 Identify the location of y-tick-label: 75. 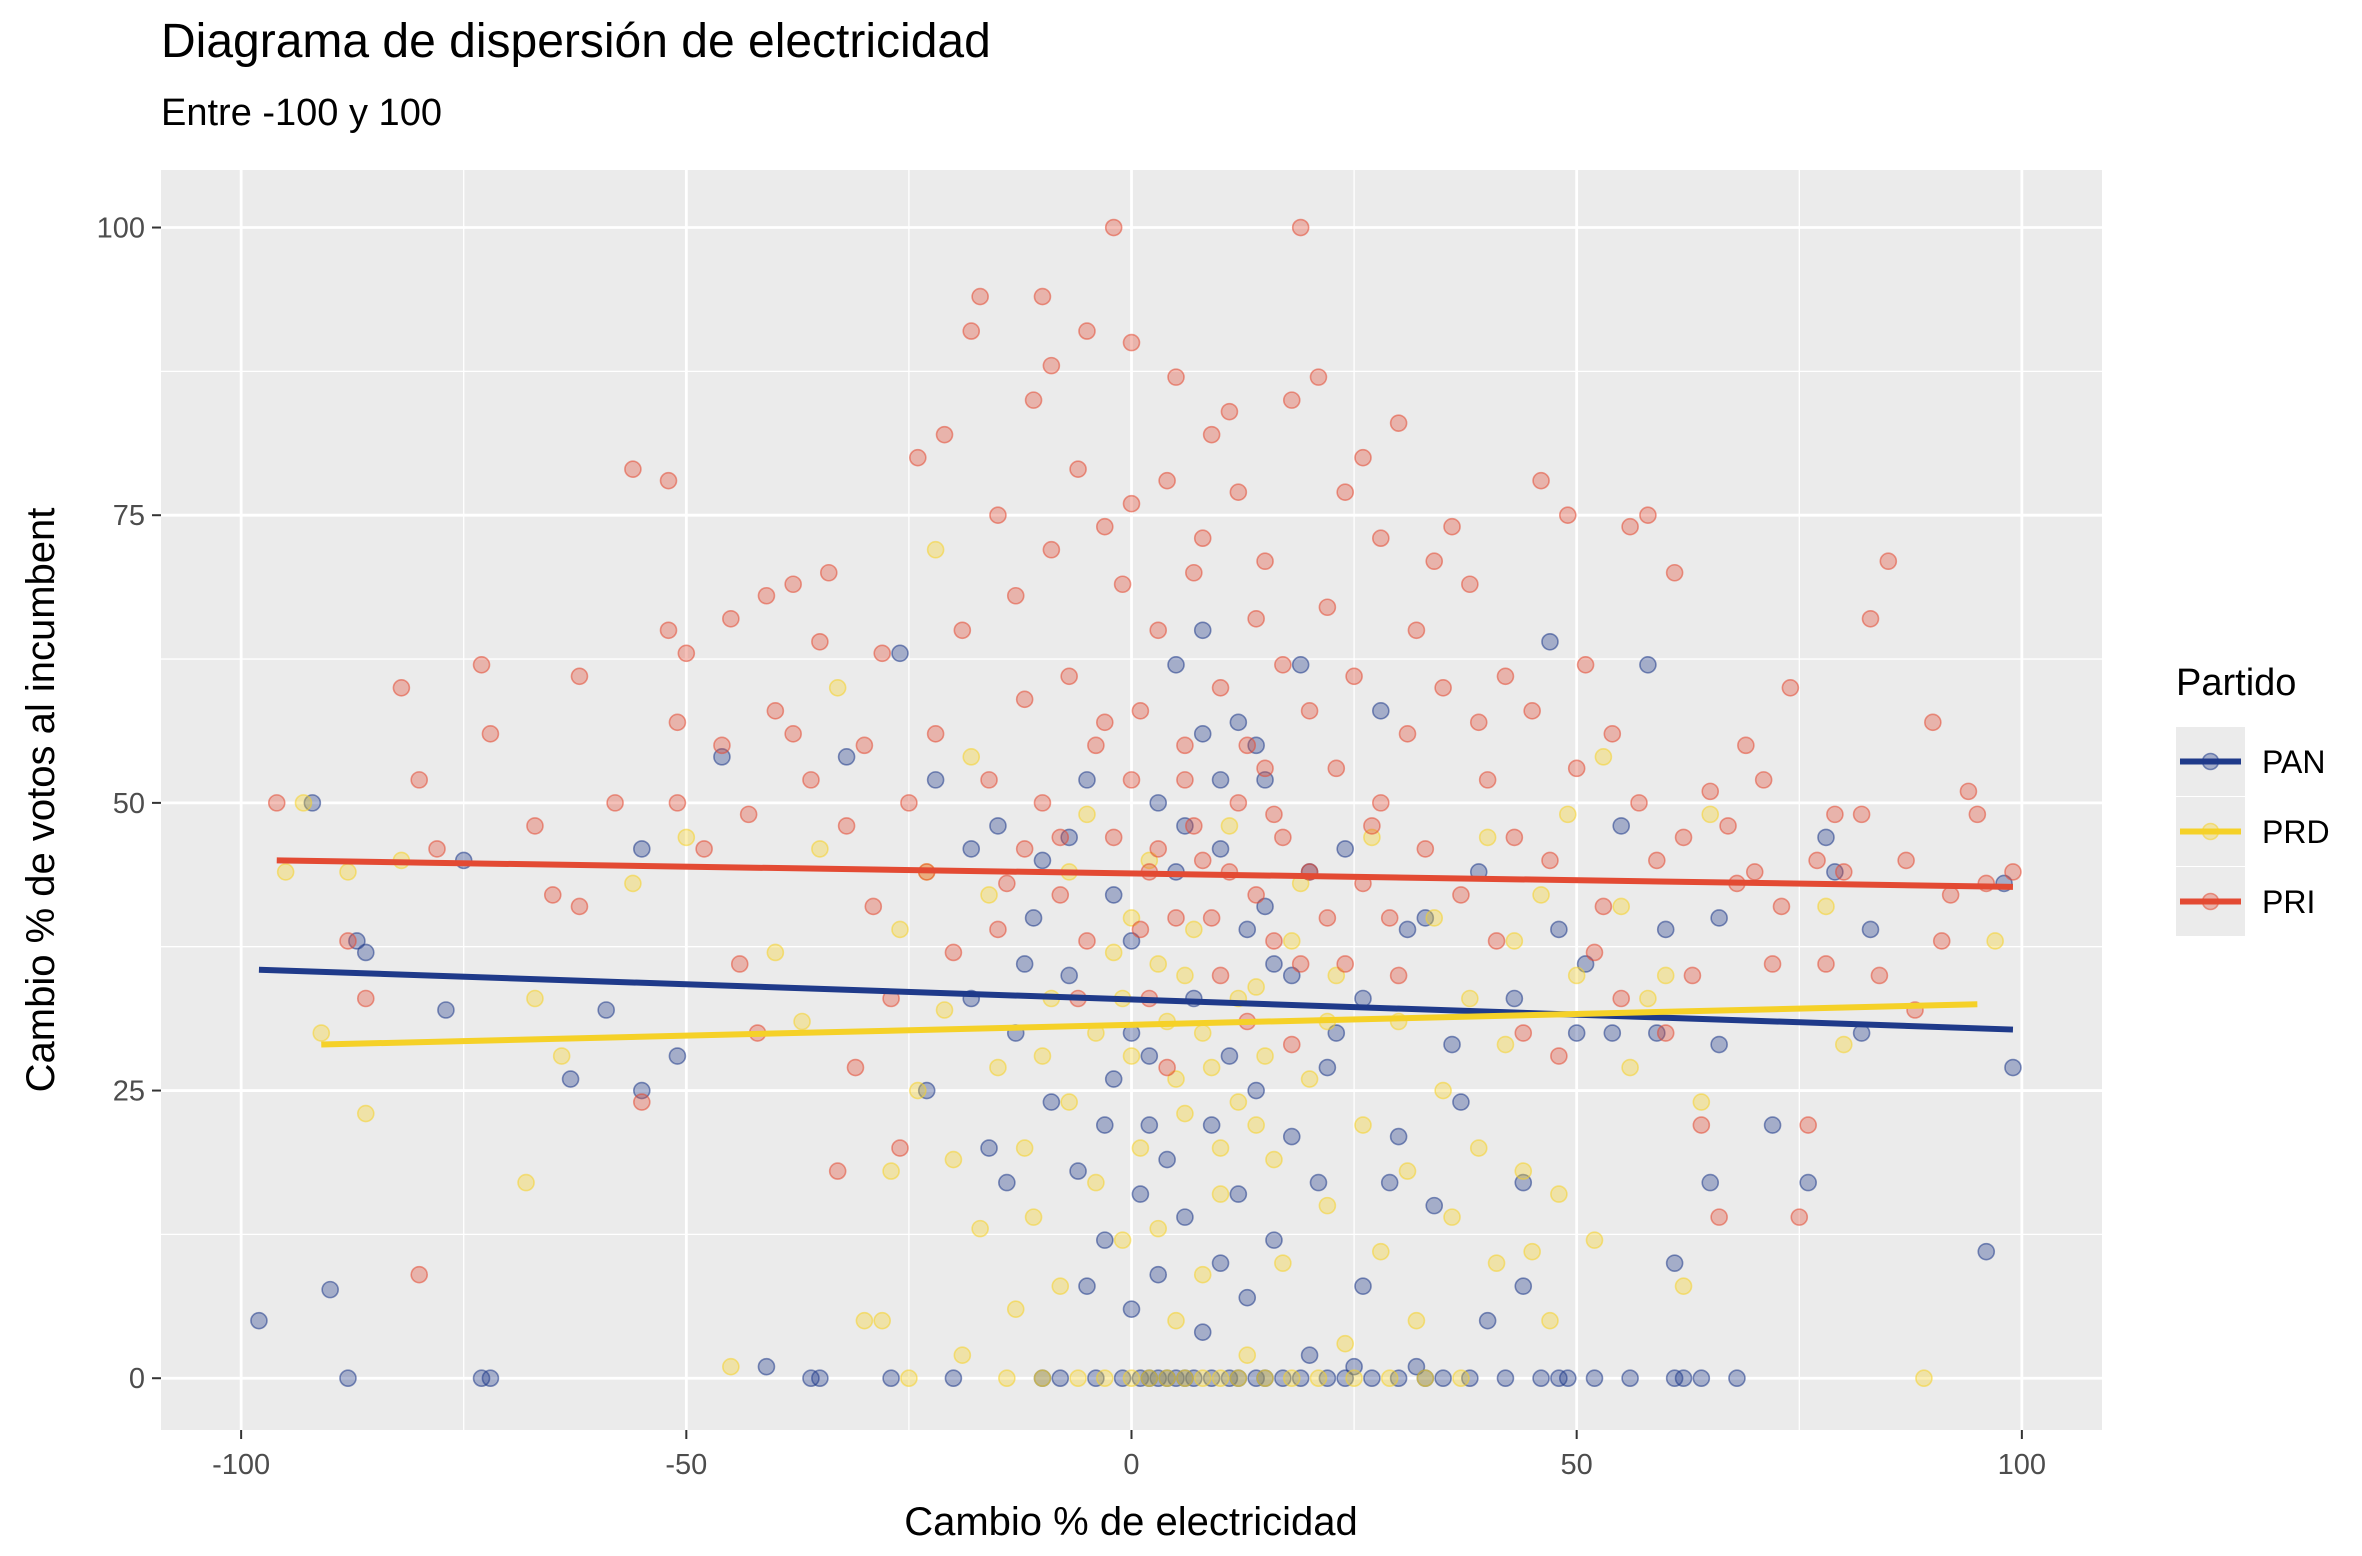
(129, 516).